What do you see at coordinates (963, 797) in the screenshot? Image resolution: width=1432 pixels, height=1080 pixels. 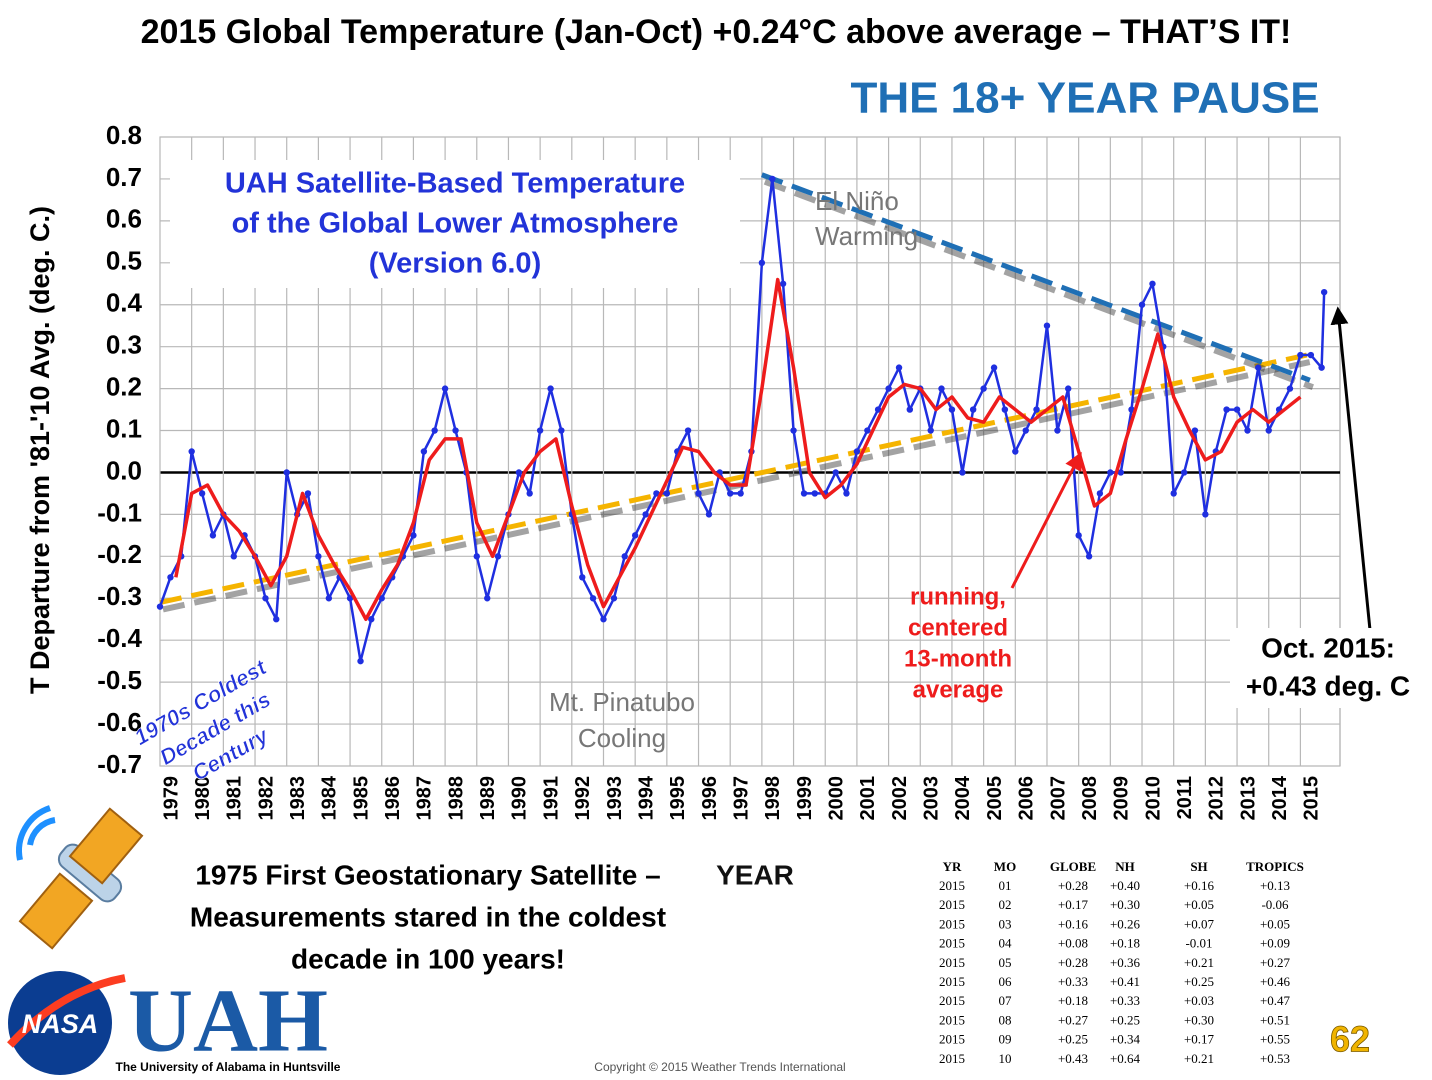 I see `x-tick-label: 2004` at bounding box center [963, 797].